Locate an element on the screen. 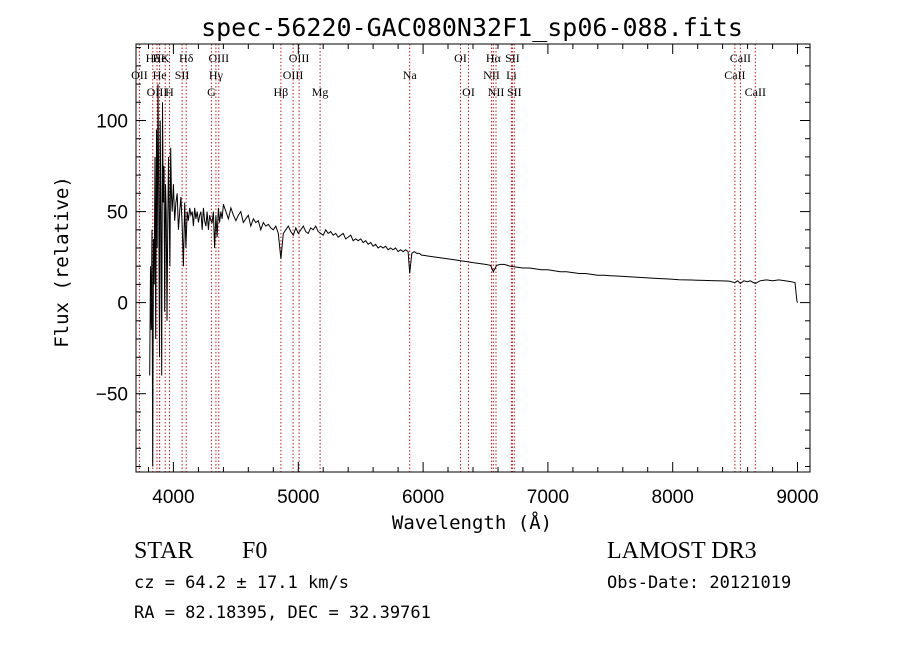  line-label-25: NII is located at coordinates (496, 92).